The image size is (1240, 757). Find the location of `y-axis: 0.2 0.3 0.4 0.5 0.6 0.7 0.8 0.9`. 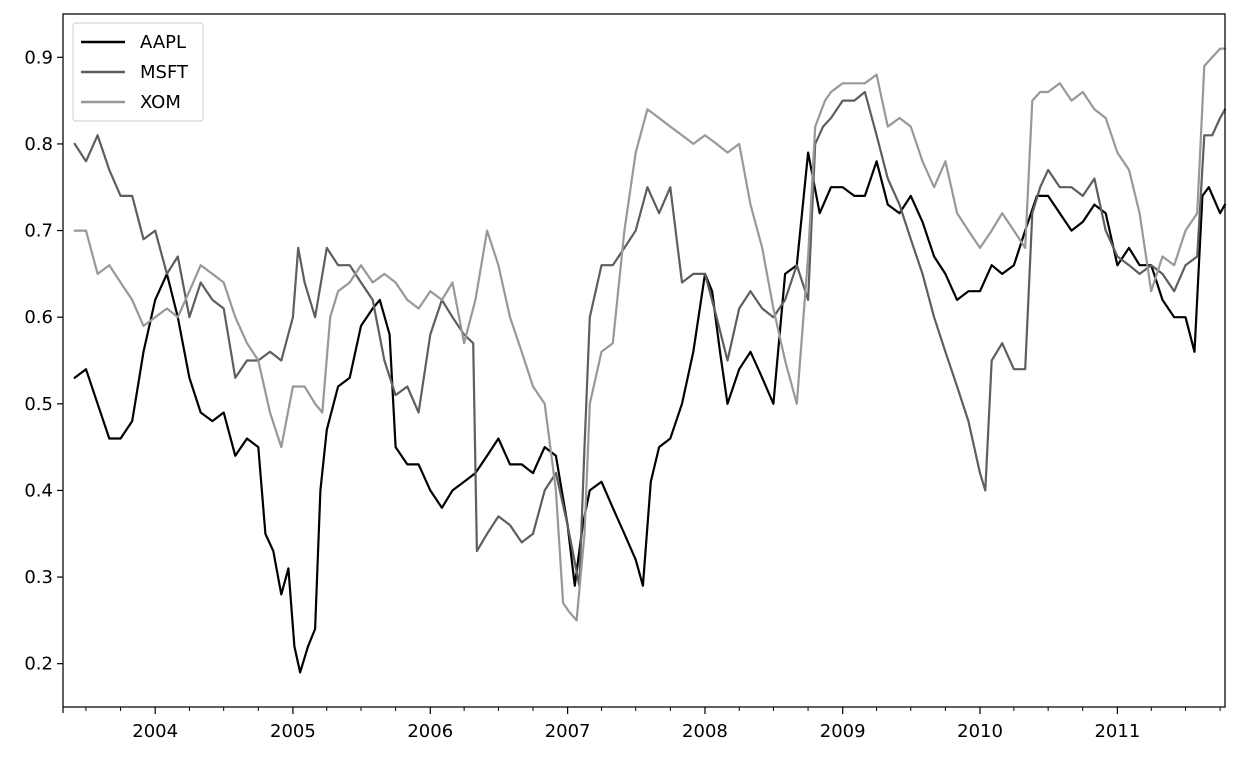

y-axis: 0.2 0.3 0.4 0.5 0.6 0.7 0.8 0.9 is located at coordinates (43, 361).